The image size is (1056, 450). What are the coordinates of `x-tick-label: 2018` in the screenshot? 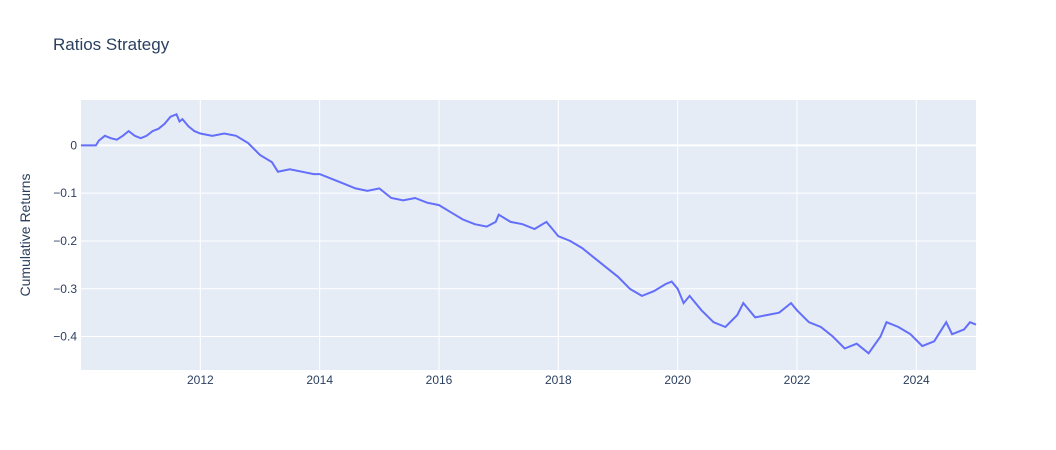 It's located at (558, 380).